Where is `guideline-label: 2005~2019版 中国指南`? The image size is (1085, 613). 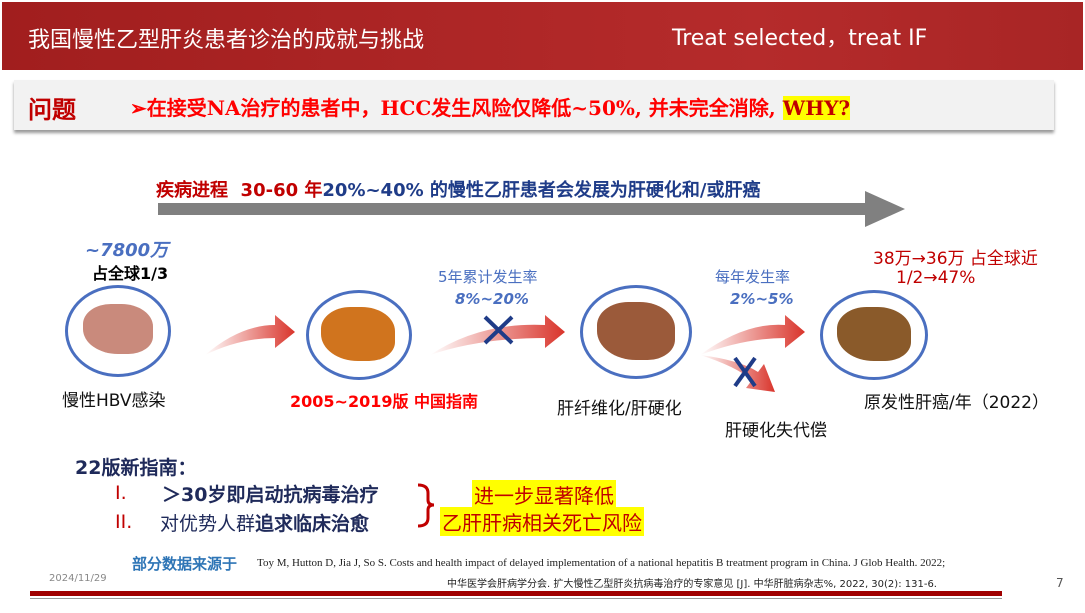 guideline-label: 2005~2019版 中国指南 is located at coordinates (384, 401).